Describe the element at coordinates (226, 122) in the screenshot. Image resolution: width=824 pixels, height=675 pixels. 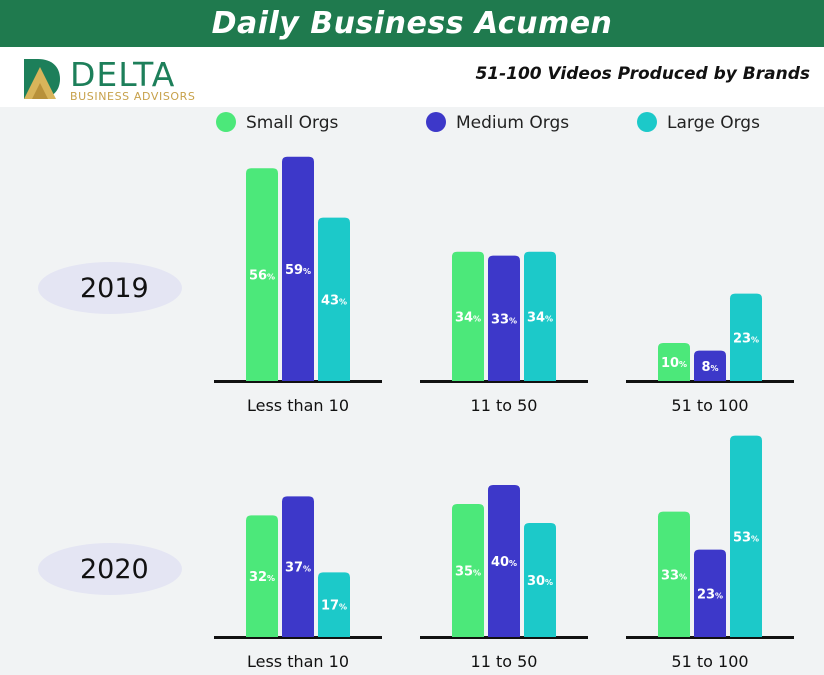
I see `legend-swatch-small-orgs` at that location.